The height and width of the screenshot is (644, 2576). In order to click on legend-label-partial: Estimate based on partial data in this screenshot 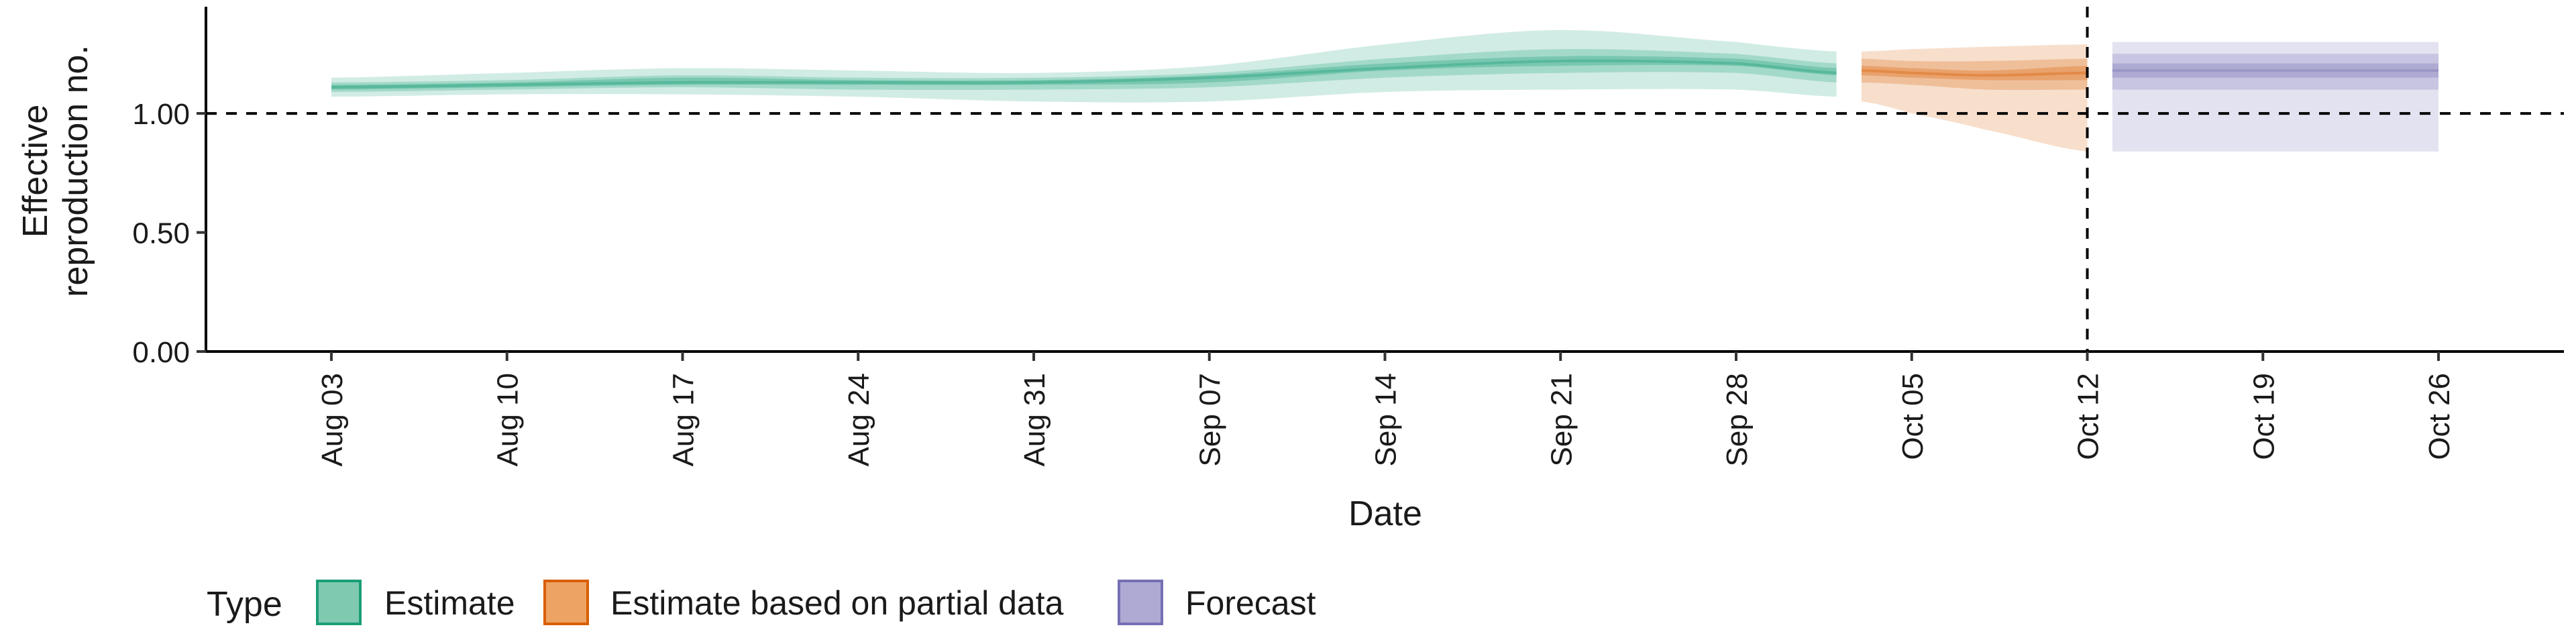, I will do `click(837, 603)`.